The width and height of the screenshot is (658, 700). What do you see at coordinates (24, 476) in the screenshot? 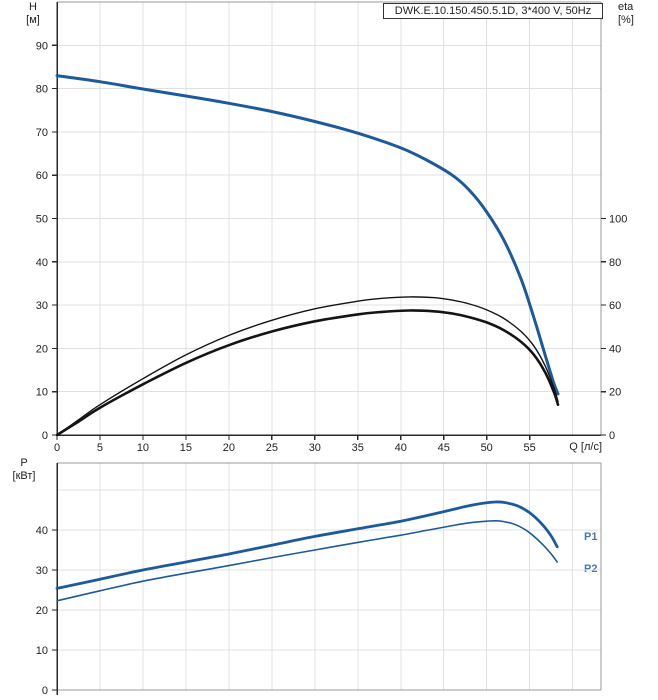
I see `p-axis-unit: [кВт]` at bounding box center [24, 476].